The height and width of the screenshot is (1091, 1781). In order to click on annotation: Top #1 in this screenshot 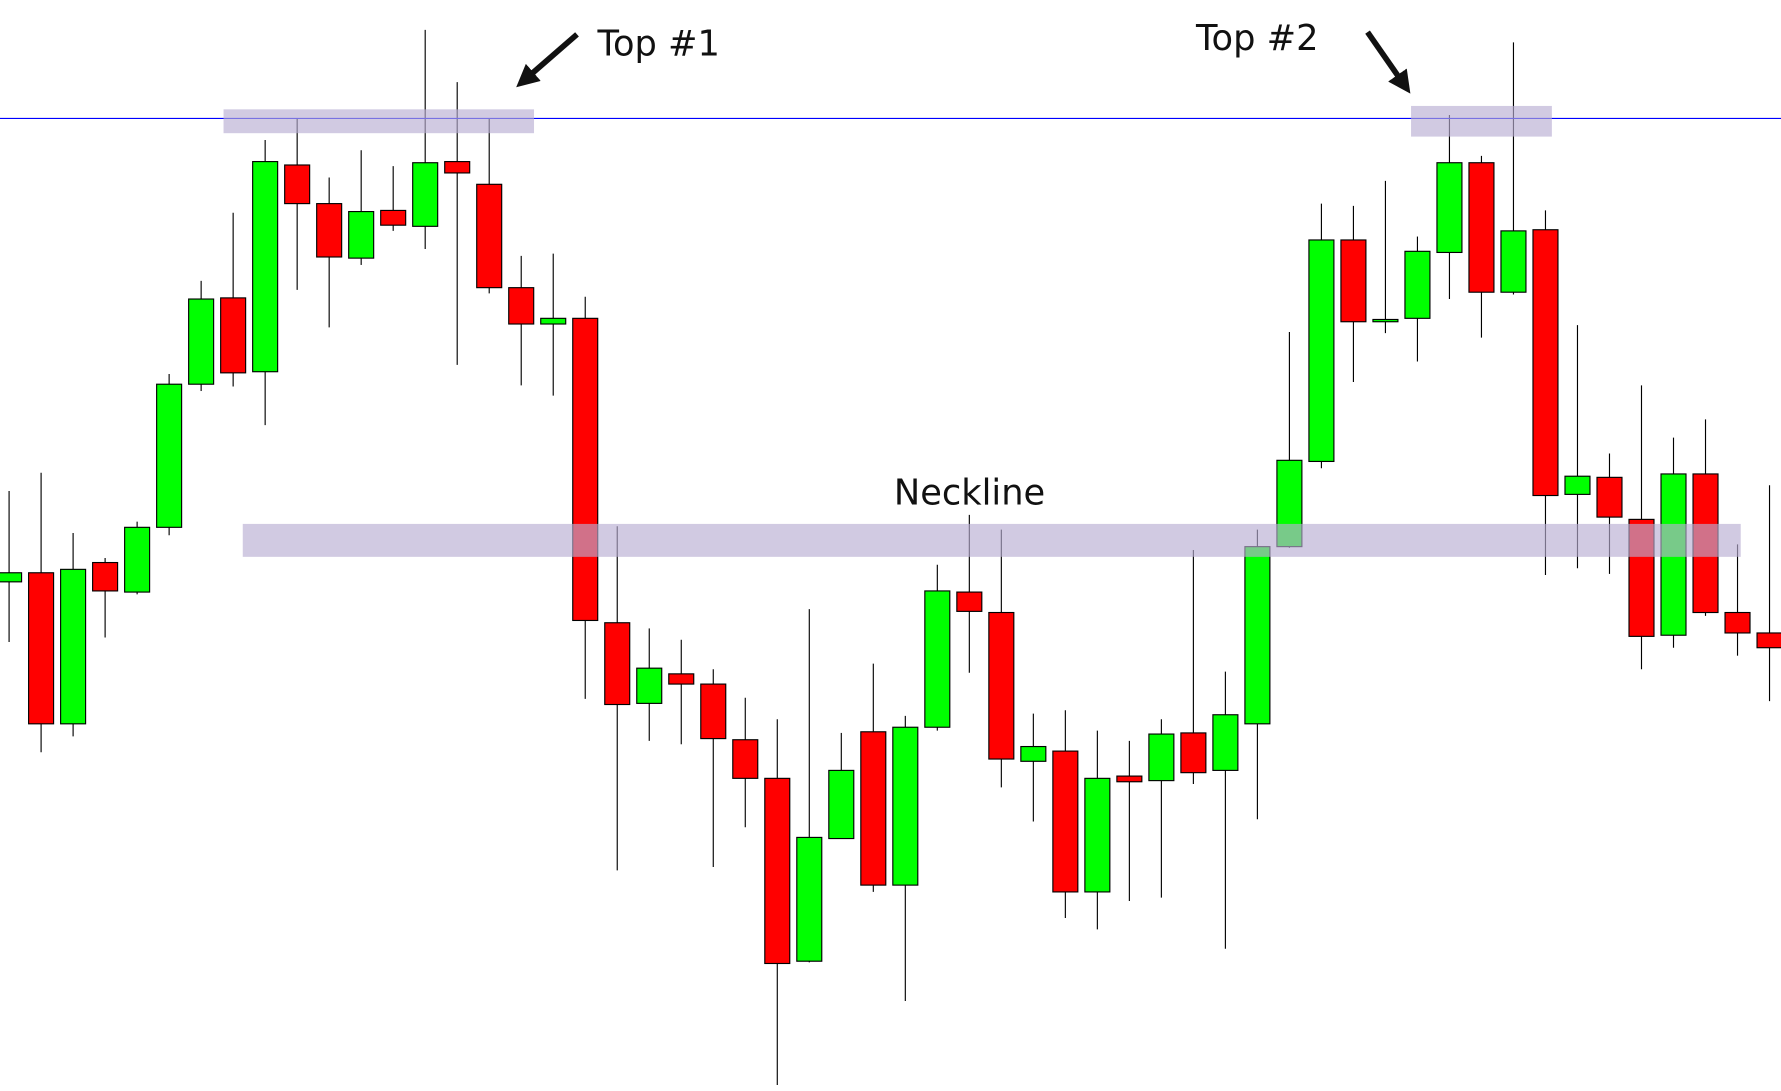, I will do `click(658, 44)`.